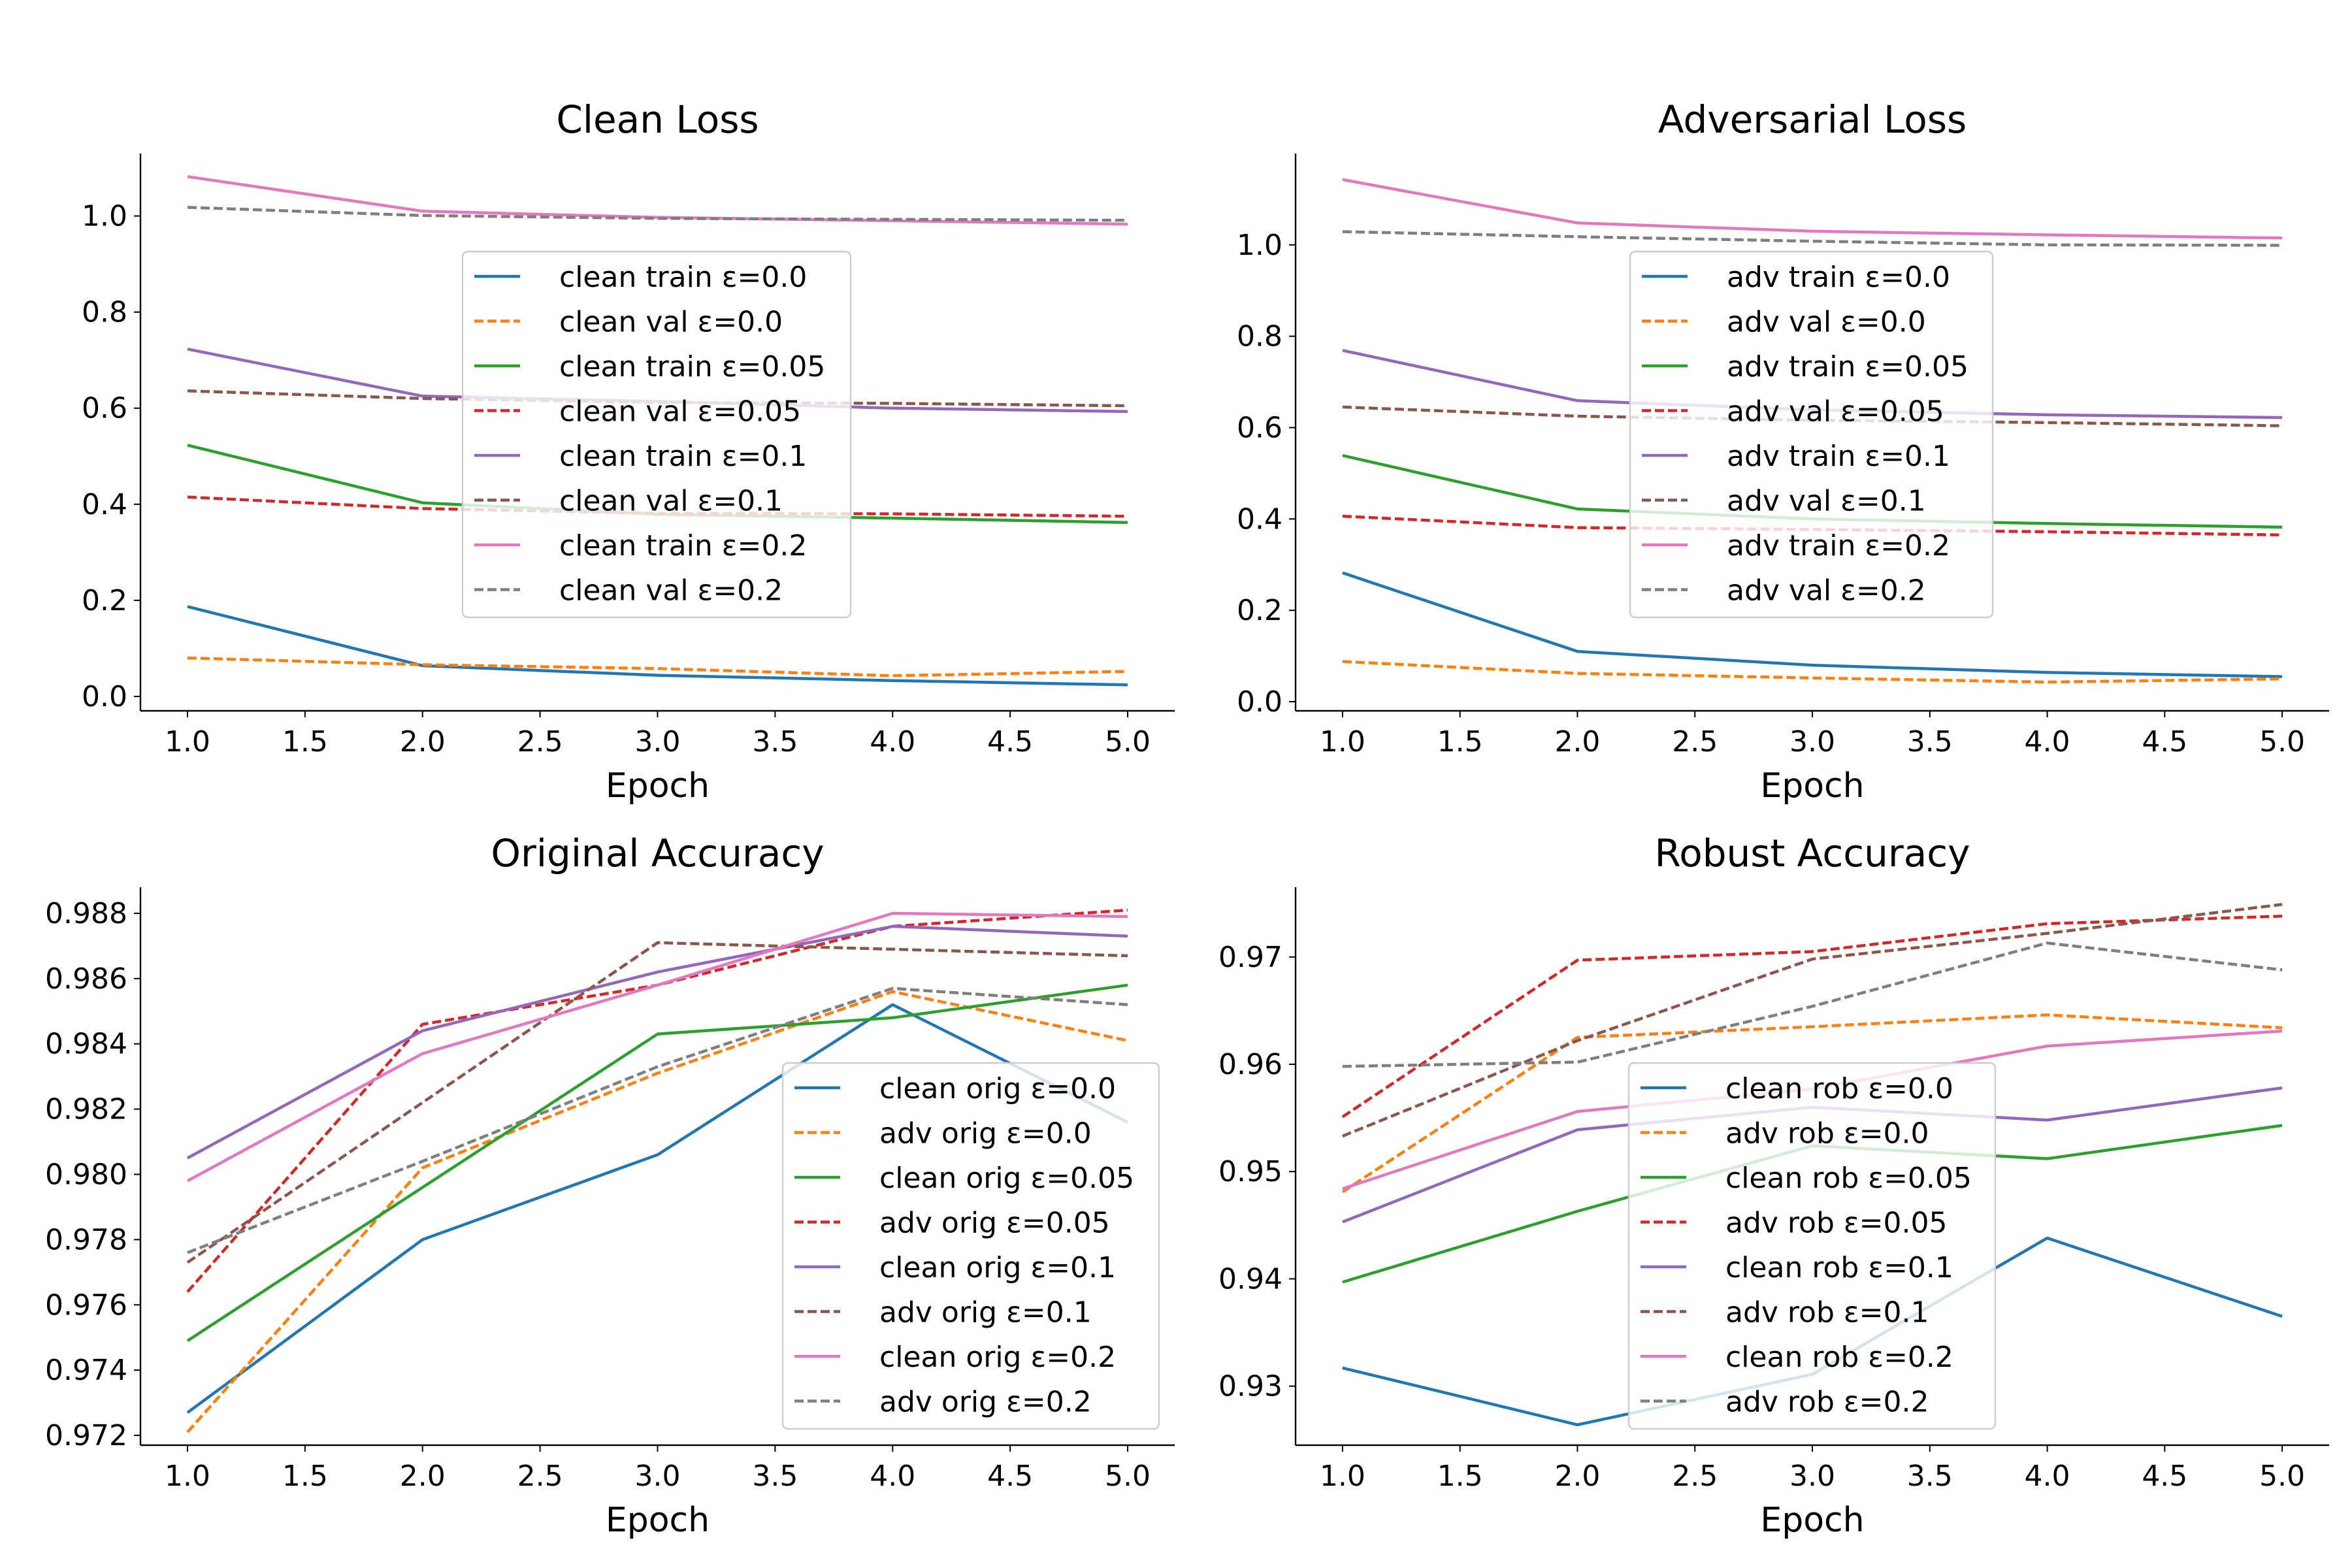 This screenshot has width=2352, height=1568. Describe the element at coordinates (985, 1313) in the screenshot. I see `legend-entry: adv orig ε=0.1` at that location.